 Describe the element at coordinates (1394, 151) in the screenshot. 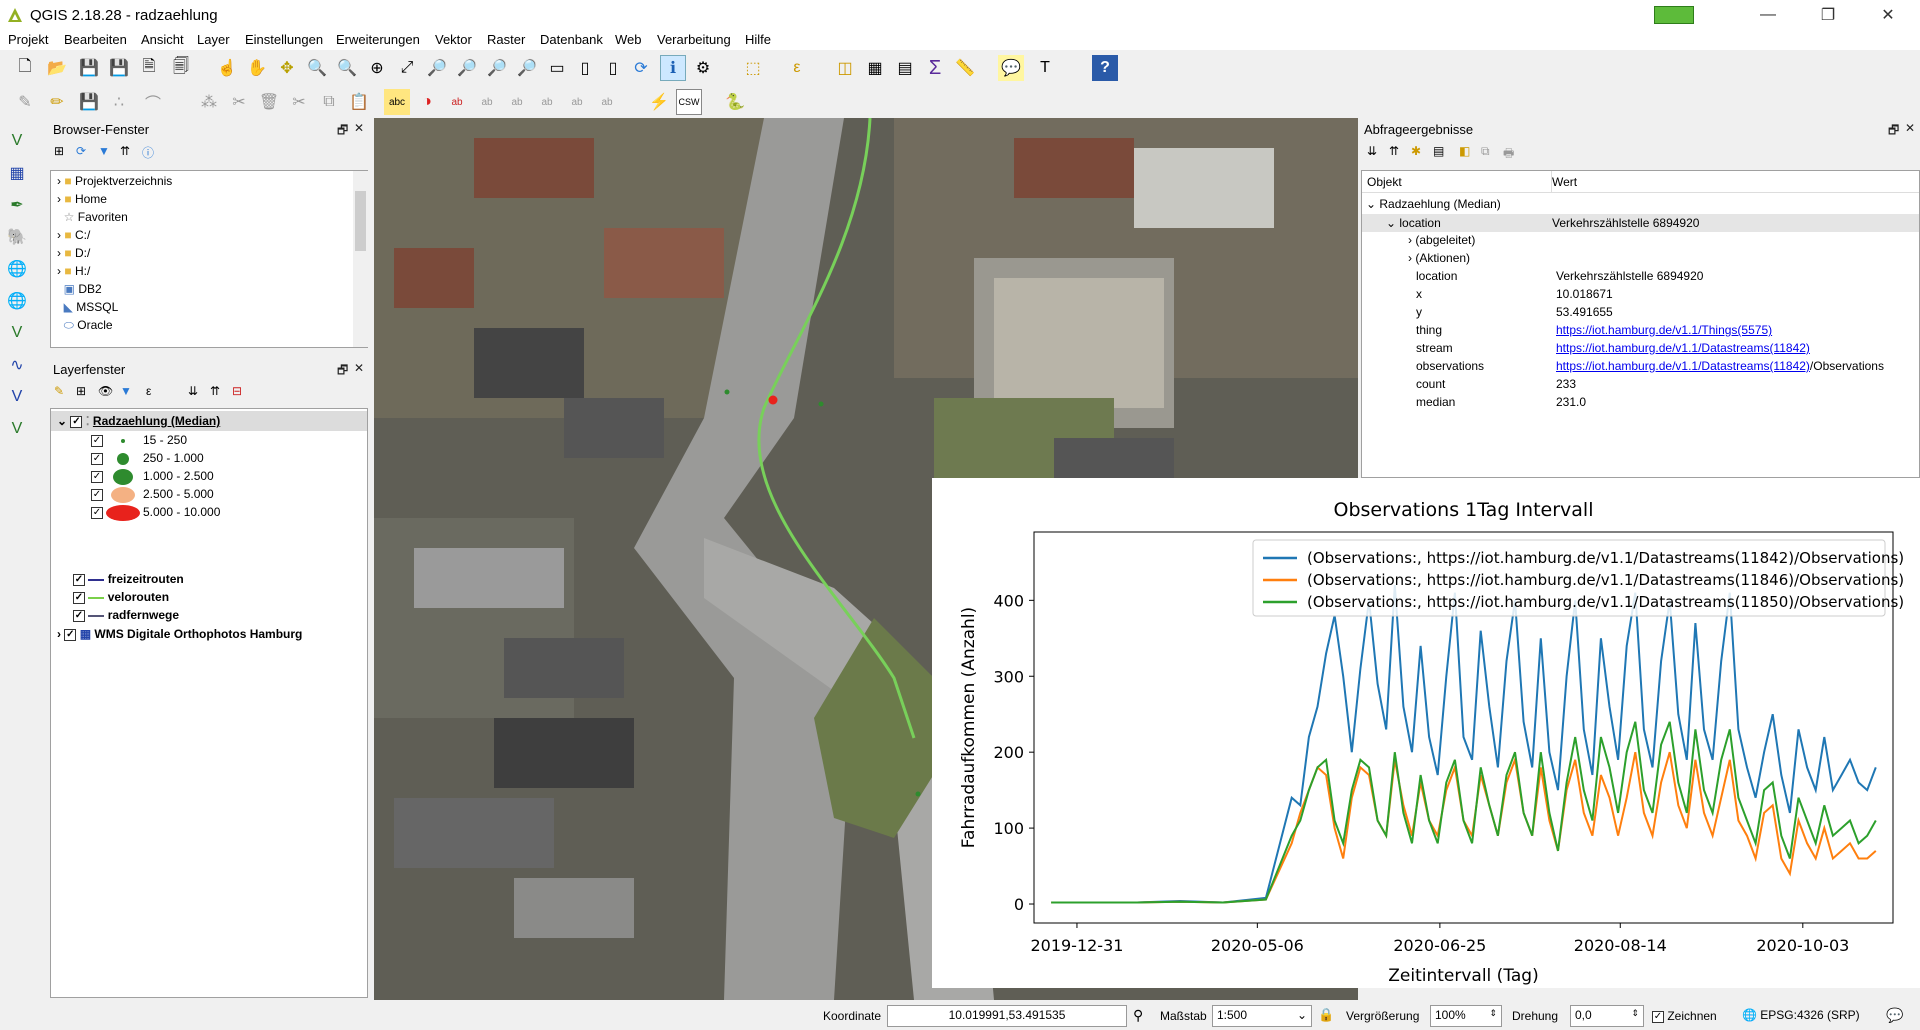

I see `collapse-tree-icon: ⇈` at that location.